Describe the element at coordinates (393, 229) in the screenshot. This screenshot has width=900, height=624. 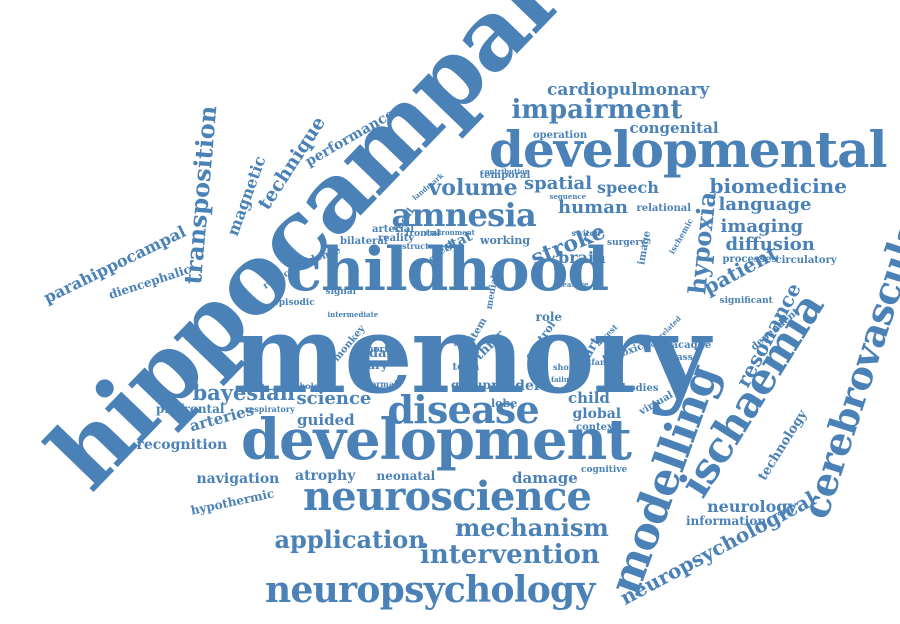
I see `word-arterial: arterial` at that location.